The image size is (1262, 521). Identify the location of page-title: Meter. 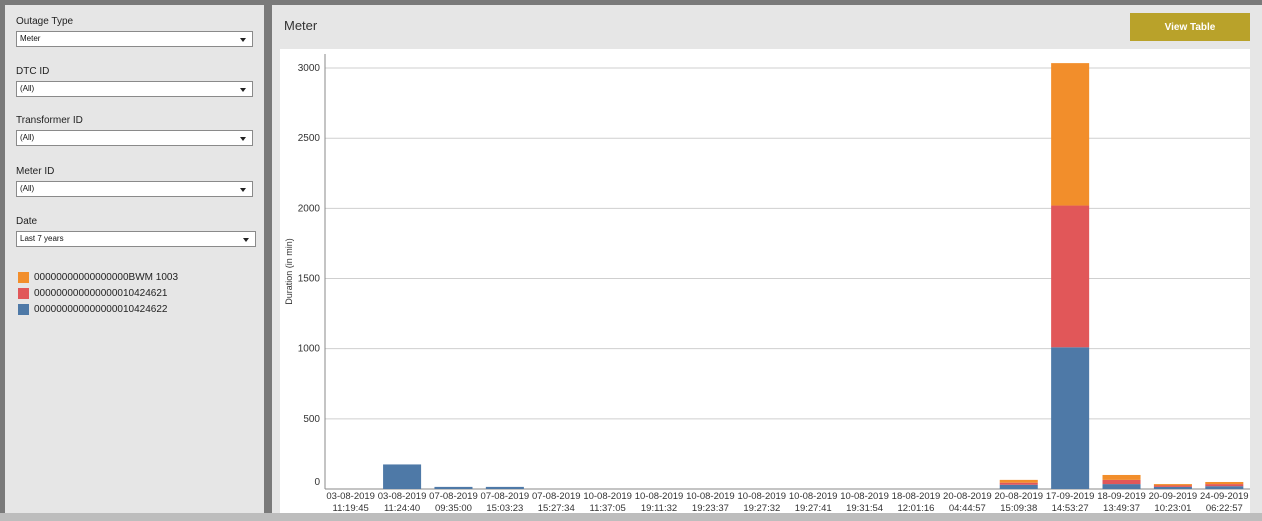
(301, 25).